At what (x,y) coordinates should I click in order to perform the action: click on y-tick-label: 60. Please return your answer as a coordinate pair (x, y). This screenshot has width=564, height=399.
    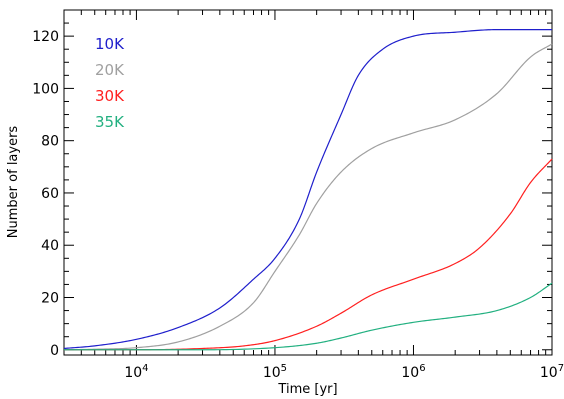
    Looking at the image, I should click on (50, 194).